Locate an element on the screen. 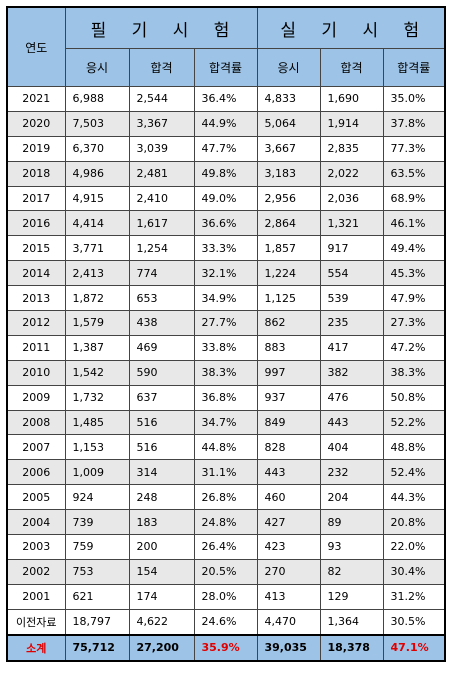 This screenshot has width=453, height=684. practical-passed-cell: 2,036 is located at coordinates (351, 198).